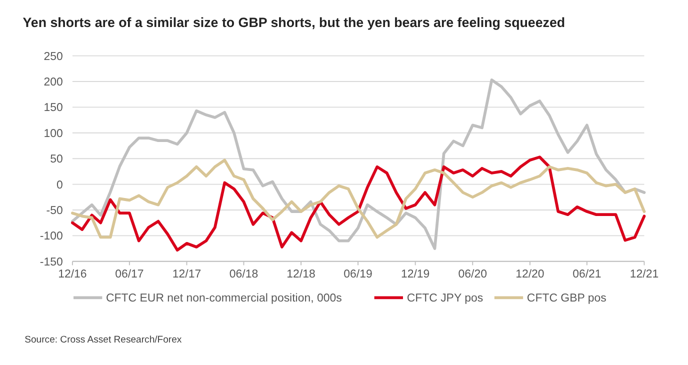  What do you see at coordinates (53, 56) in the screenshot?
I see `y-tick-label: 250` at bounding box center [53, 56].